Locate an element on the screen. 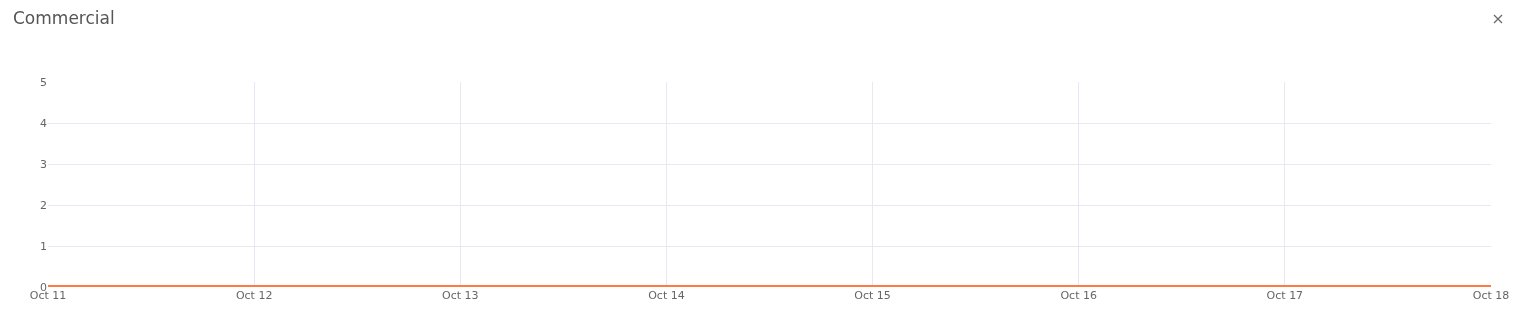  y-tick-label: 3 is located at coordinates (43, 164).